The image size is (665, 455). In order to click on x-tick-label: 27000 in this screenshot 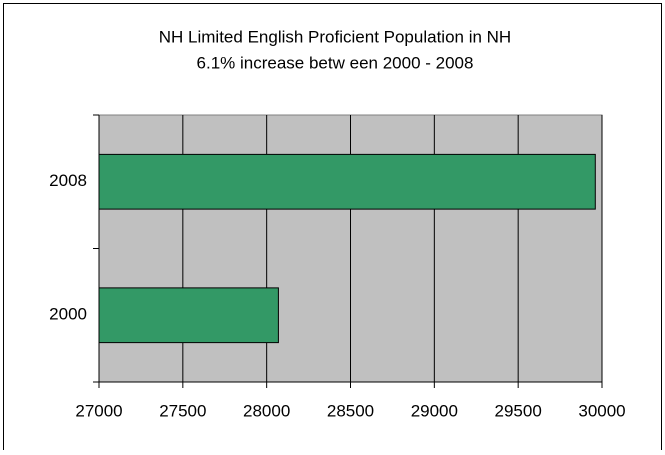, I will do `click(98, 410)`.